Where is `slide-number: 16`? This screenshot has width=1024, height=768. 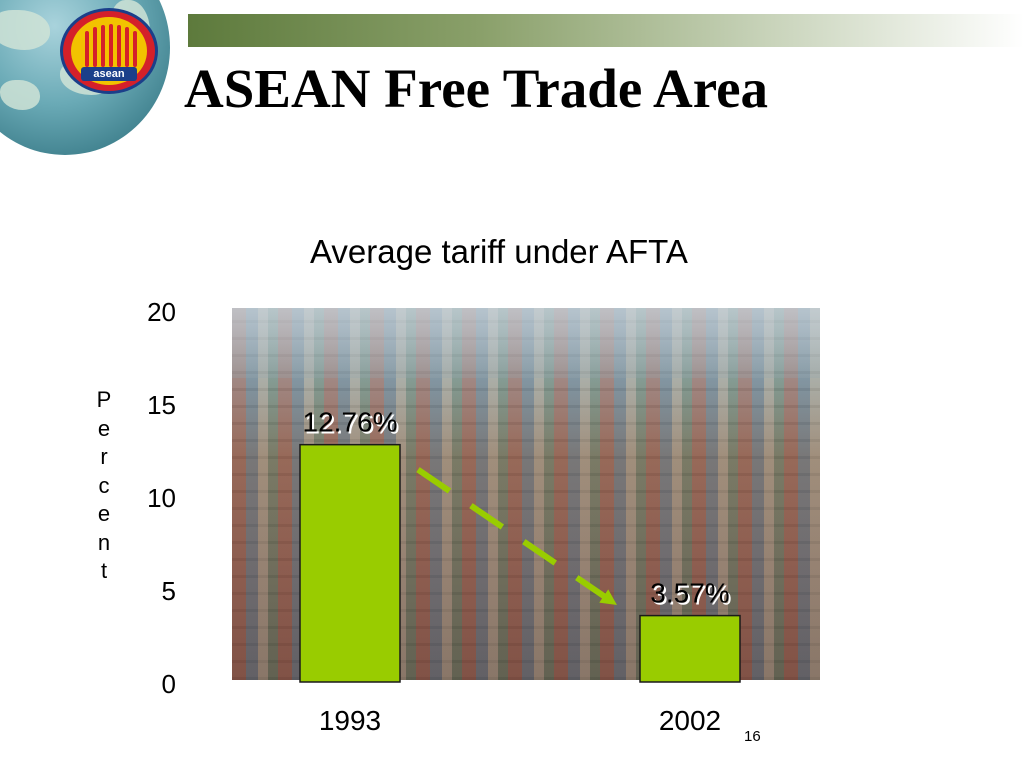
slide-number: 16 is located at coordinates (752, 736).